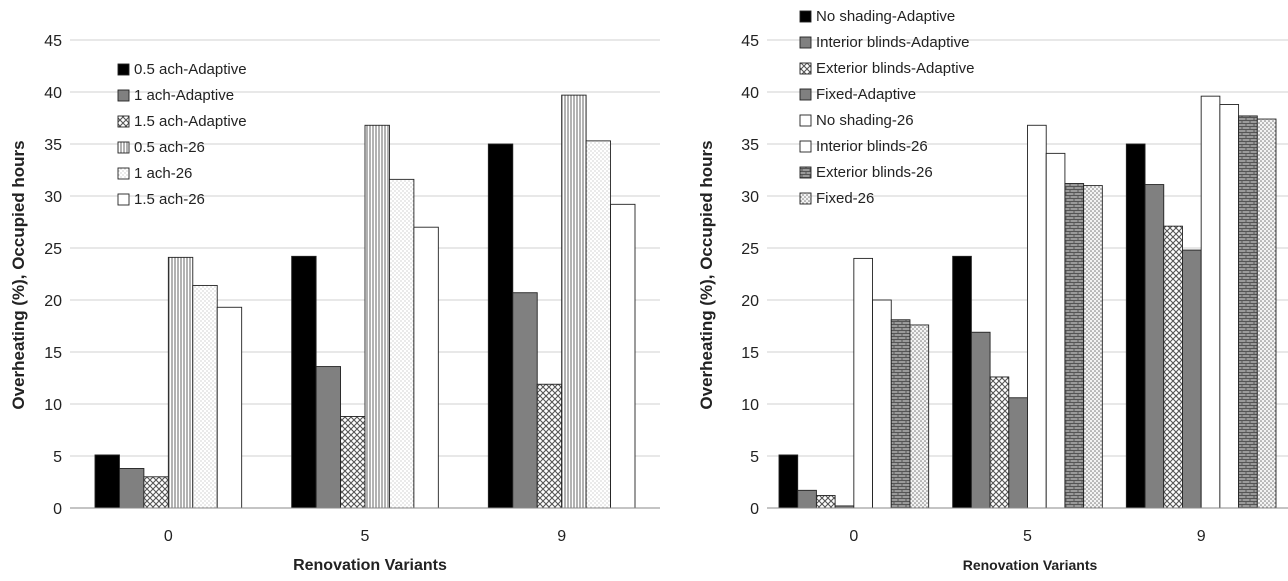 The width and height of the screenshot is (1288, 581). Describe the element at coordinates (885, 16) in the screenshot. I see `legend-label: No shading-Adaptive` at that location.